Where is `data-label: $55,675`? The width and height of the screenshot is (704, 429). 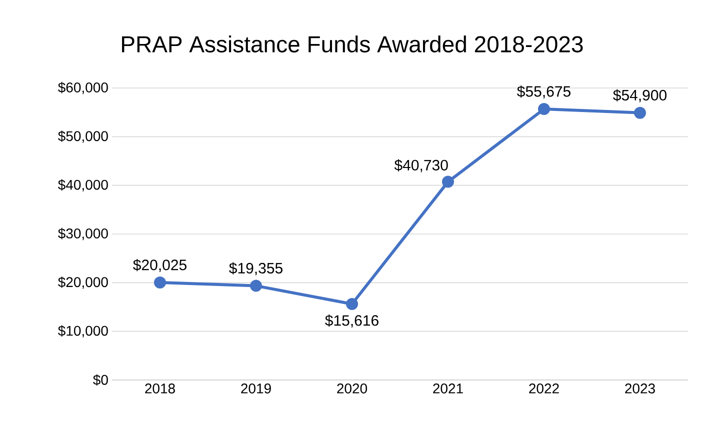
data-label: $55,675 is located at coordinates (543, 92).